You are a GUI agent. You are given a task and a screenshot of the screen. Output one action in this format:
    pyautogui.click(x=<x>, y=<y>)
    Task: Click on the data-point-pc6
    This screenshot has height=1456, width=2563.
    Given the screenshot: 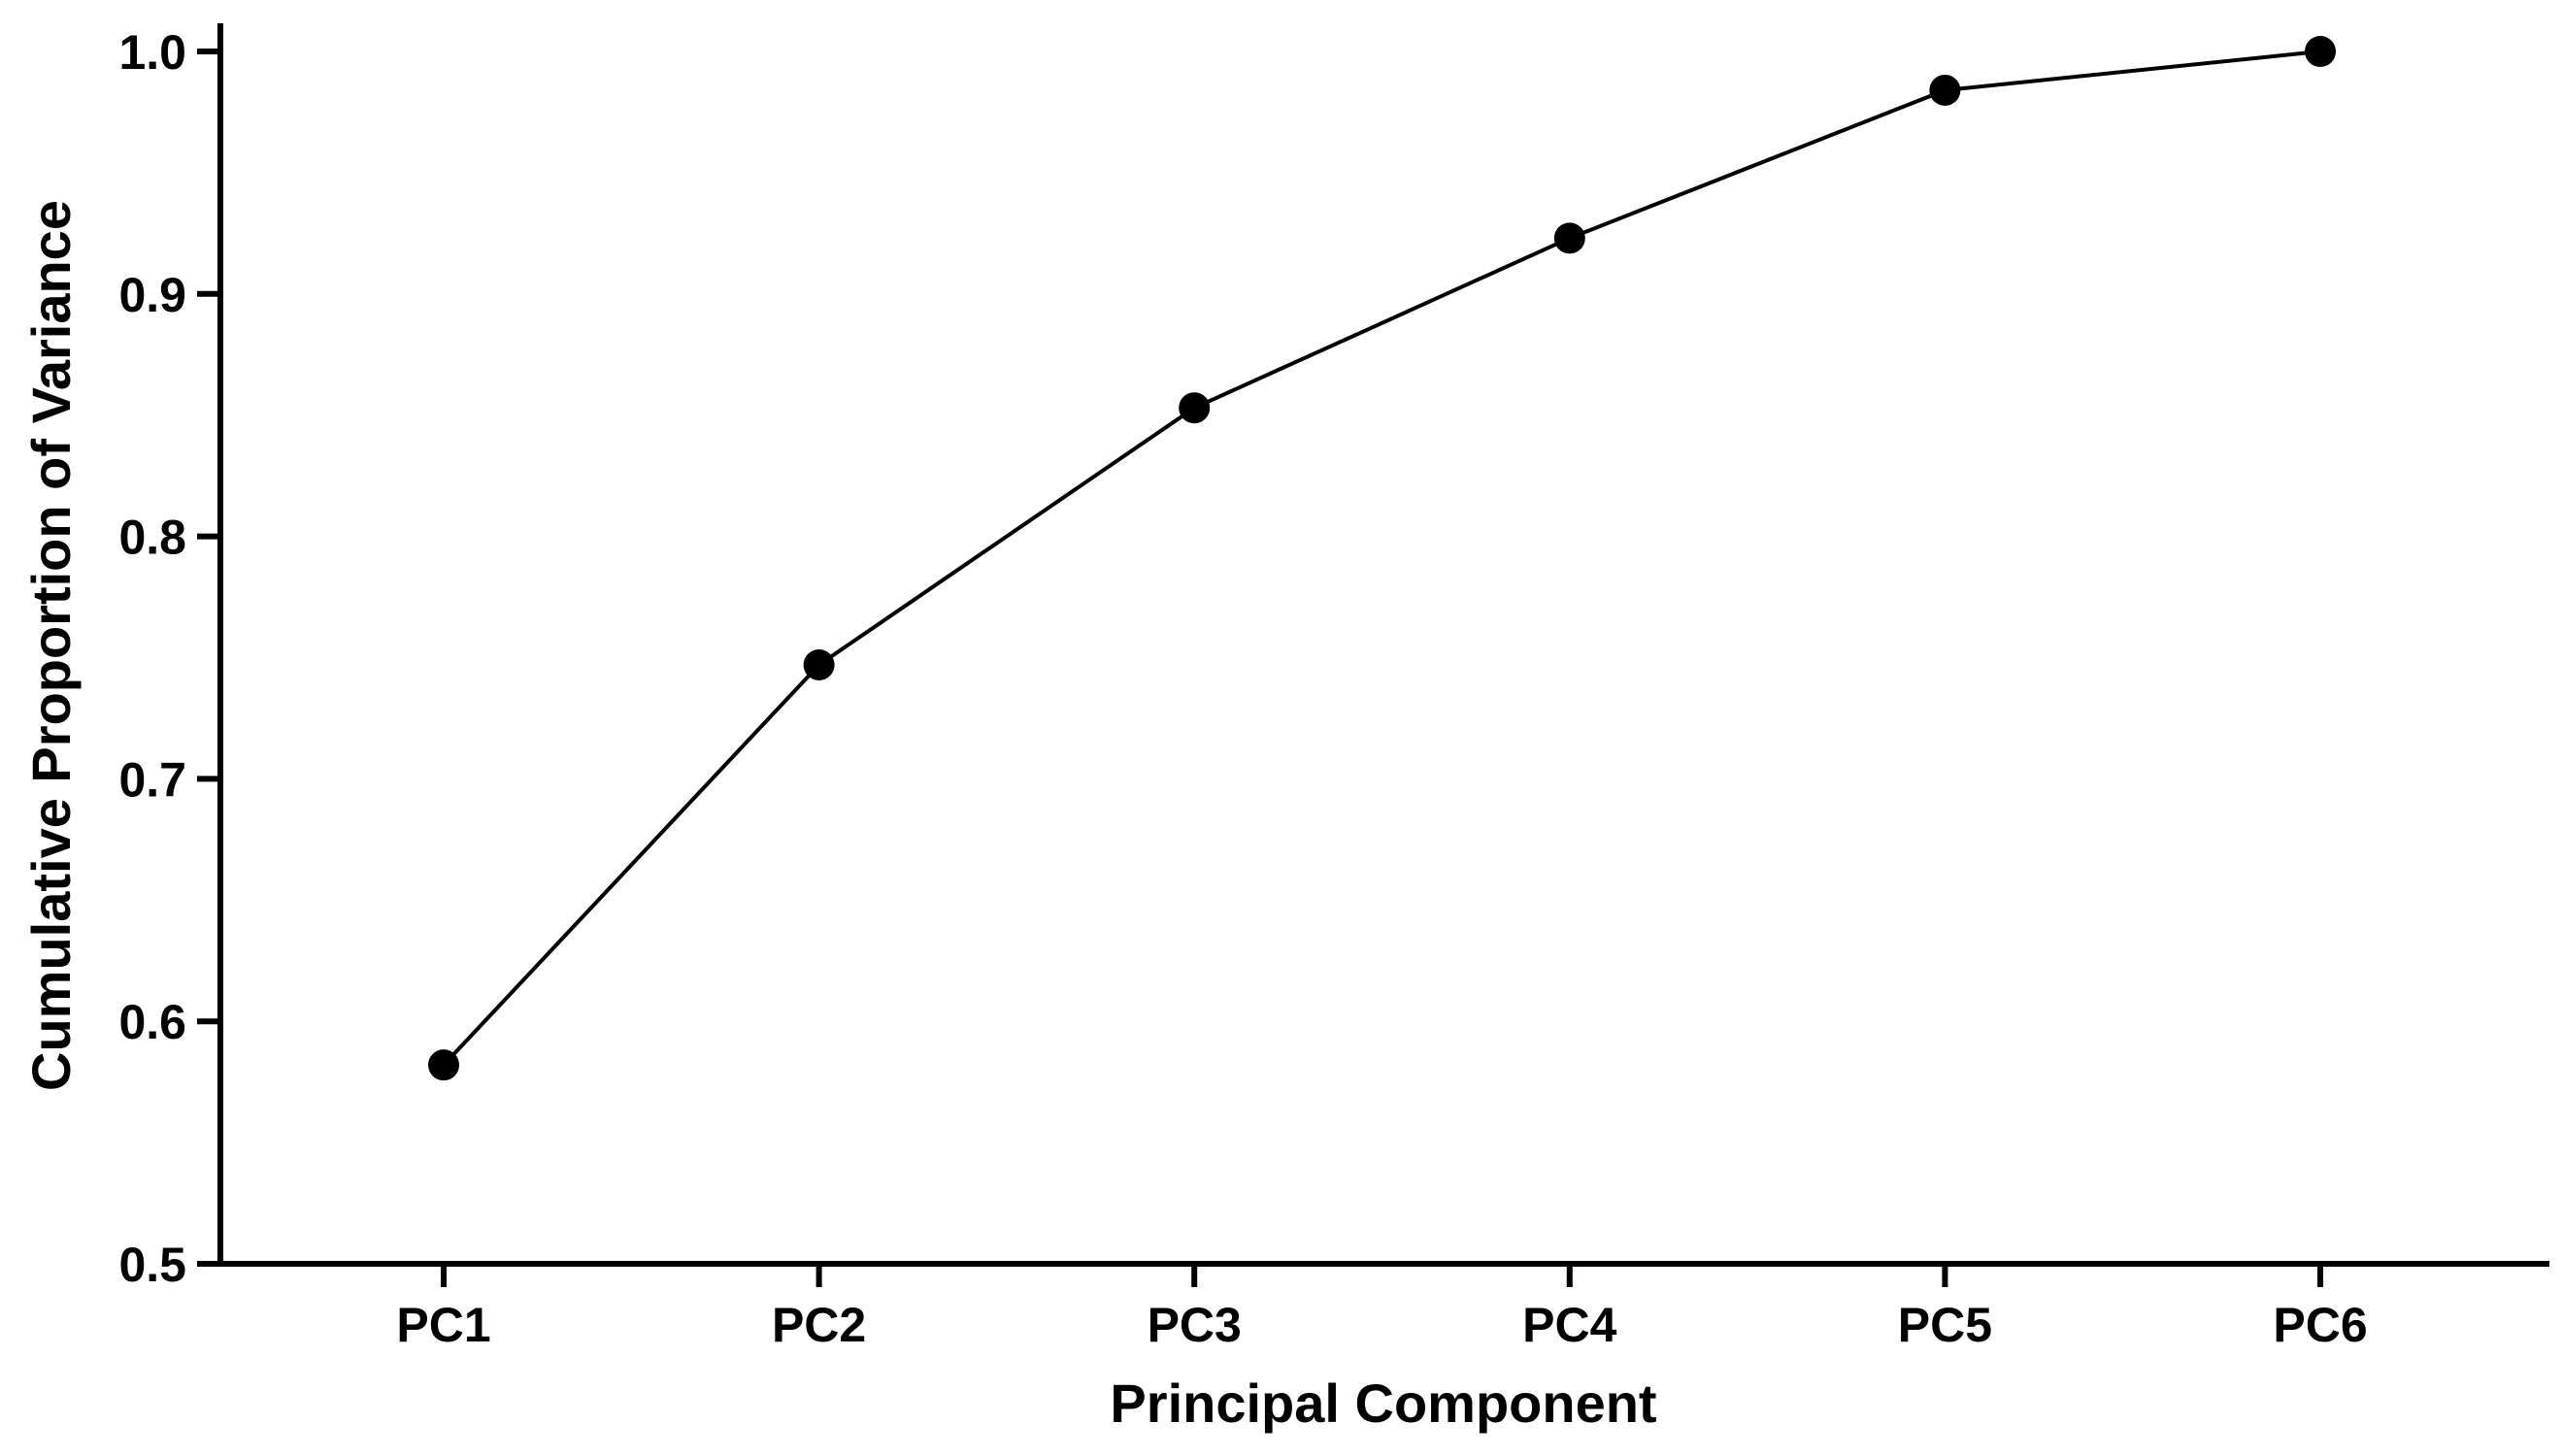 What is the action you would take?
    pyautogui.click(x=2320, y=51)
    